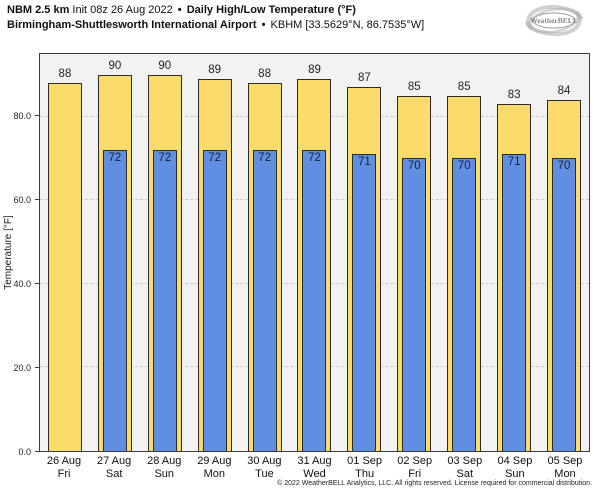 The image size is (600, 493). What do you see at coordinates (214, 461) in the screenshot?
I see `x-tick-date: 29 Aug` at bounding box center [214, 461].